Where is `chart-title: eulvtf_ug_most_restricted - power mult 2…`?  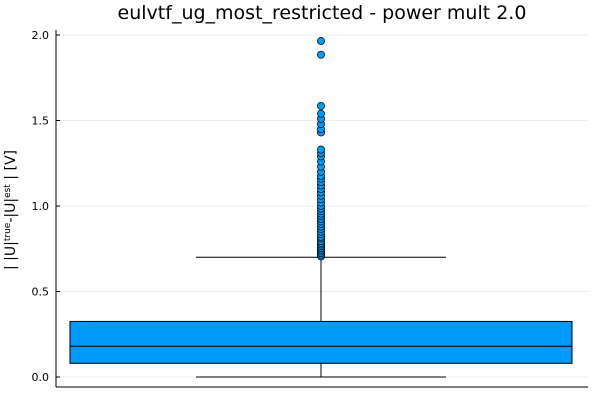
chart-title: eulvtf_ug_most_restricted - power mult 2… is located at coordinates (322, 13).